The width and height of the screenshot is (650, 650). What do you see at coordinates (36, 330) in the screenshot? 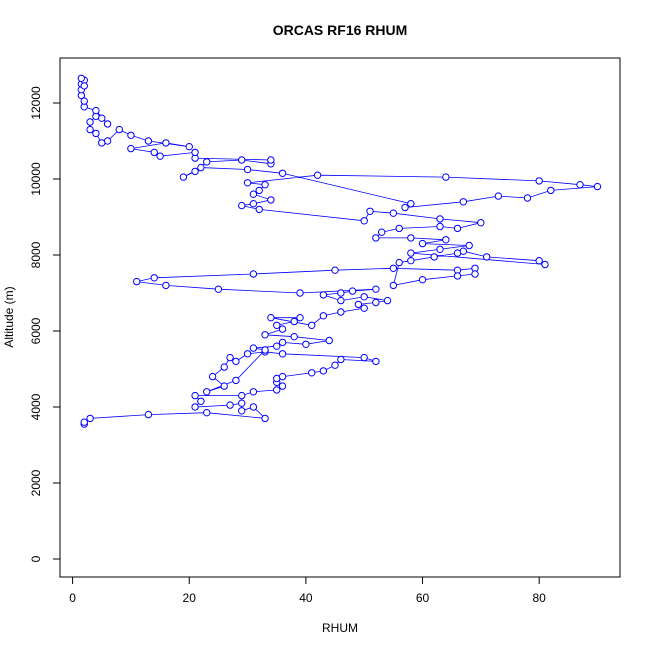
I see `y-tick-label: 6000` at bounding box center [36, 330].